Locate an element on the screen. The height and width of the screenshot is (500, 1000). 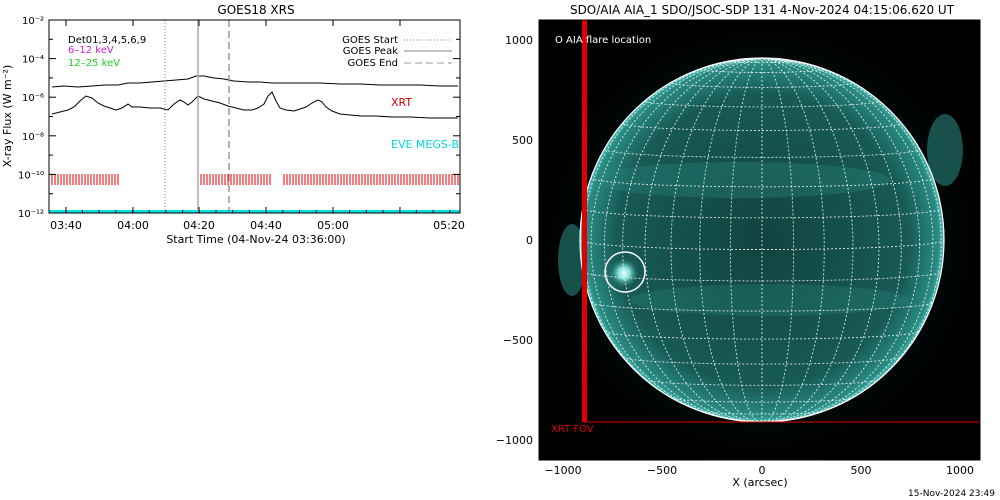
goes-xtick-label: 04:40 is located at coordinates (266, 225).